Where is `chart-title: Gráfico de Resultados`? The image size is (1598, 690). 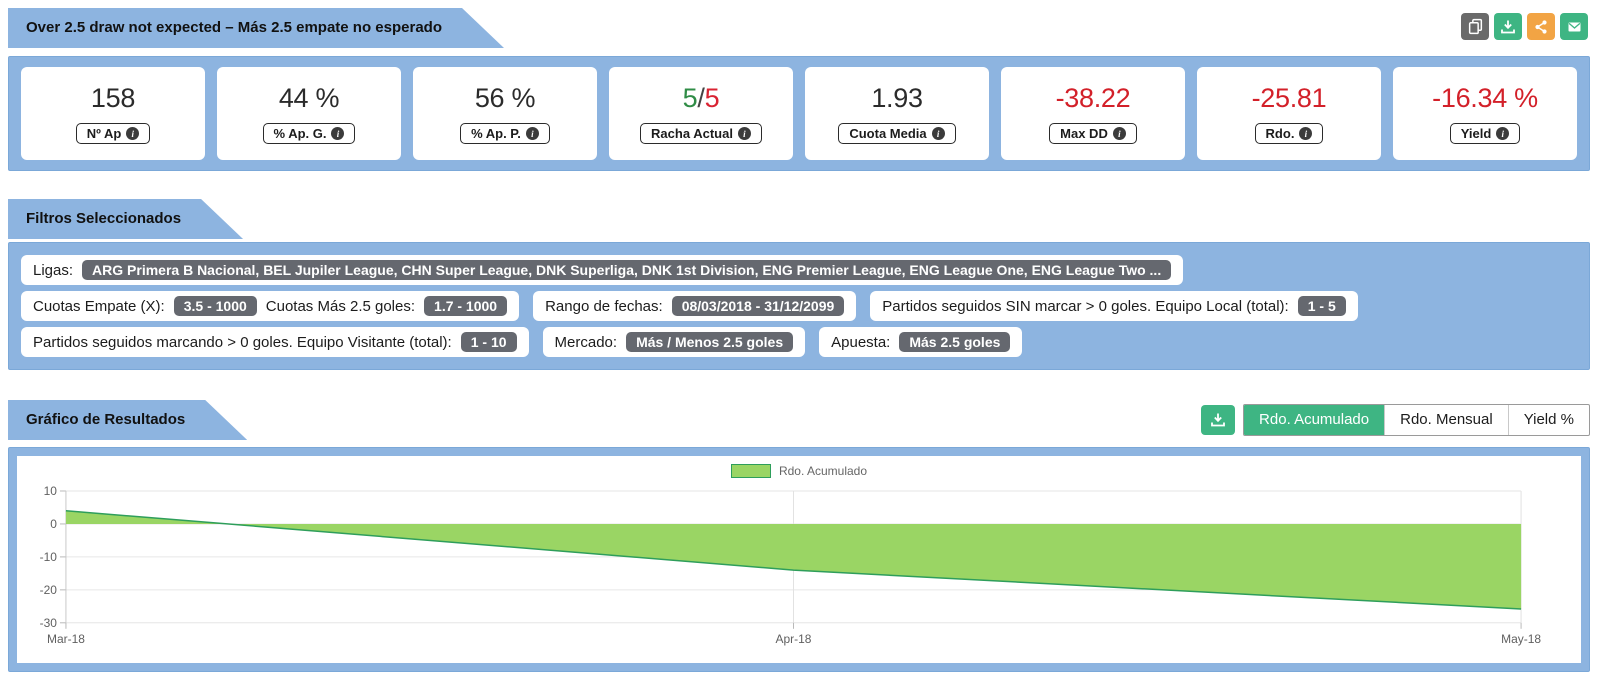
chart-title: Gráfico de Resultados is located at coordinates (106, 419).